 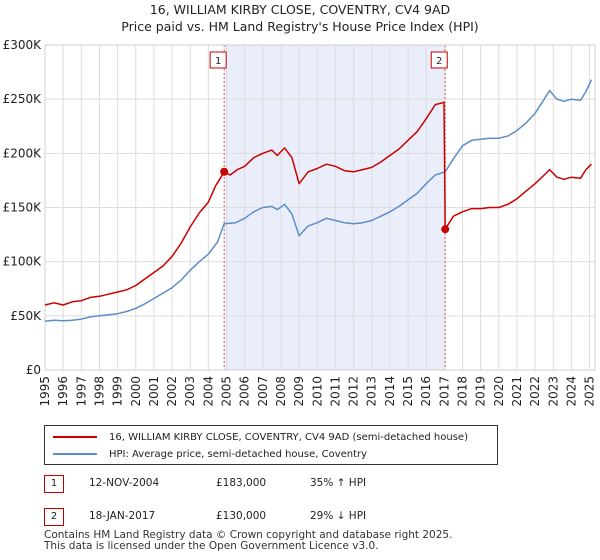 I want to click on x-tick-label: 2022, so click(x=535, y=391).